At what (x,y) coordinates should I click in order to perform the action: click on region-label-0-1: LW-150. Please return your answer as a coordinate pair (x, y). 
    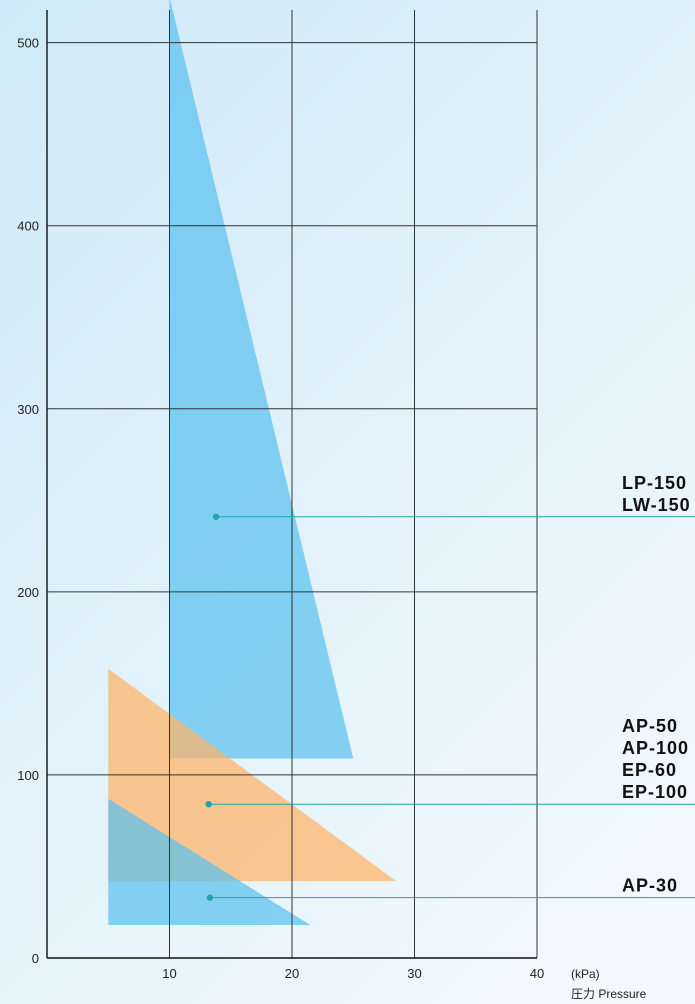
    Looking at the image, I should click on (656, 505).